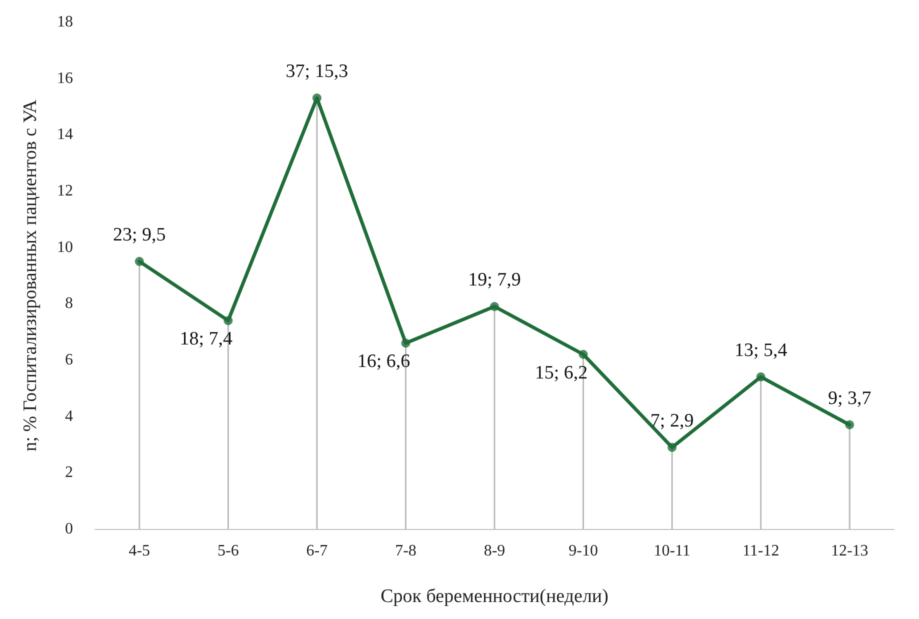  What do you see at coordinates (69, 303) in the screenshot?
I see `y-tick-label: 8` at bounding box center [69, 303].